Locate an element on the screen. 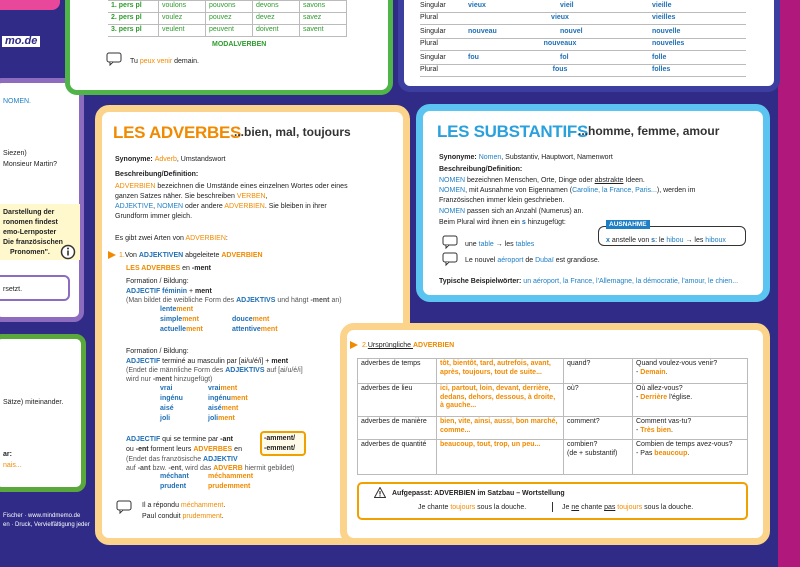 The width and height of the screenshot is (800, 567). text: x anstelle von s: le hibou → les hiboux is located at coordinates (666, 240).